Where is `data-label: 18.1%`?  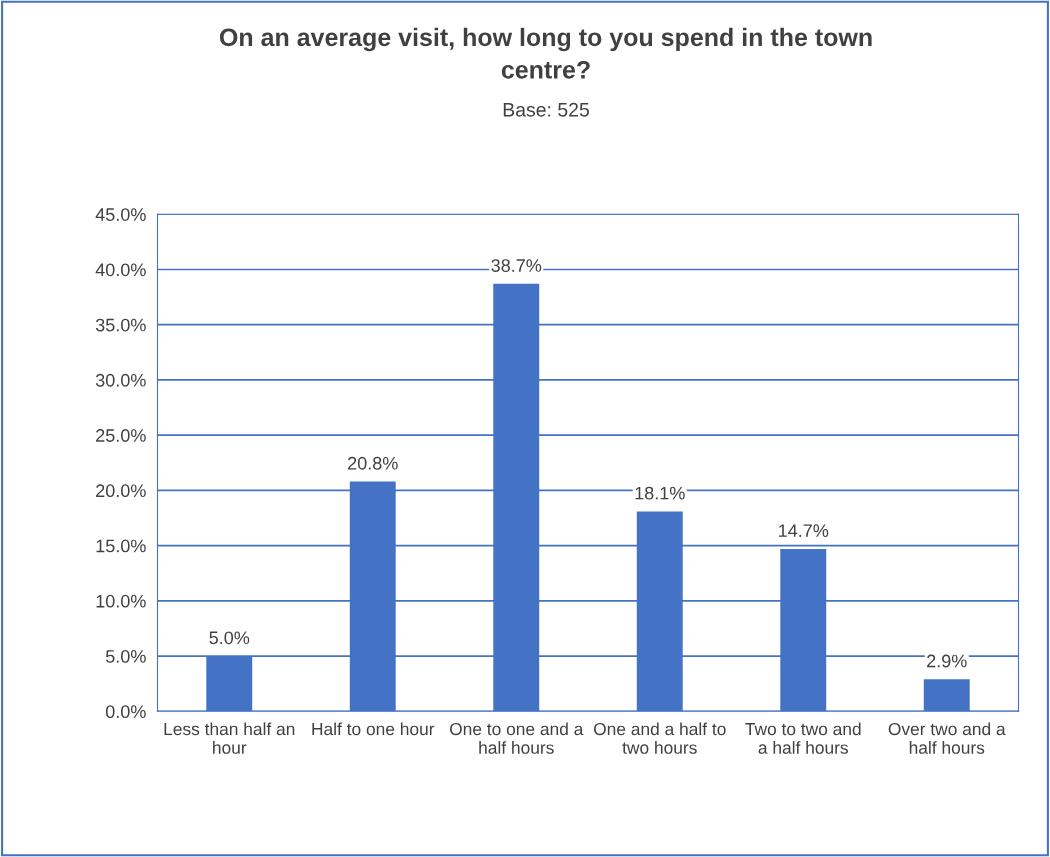
data-label: 18.1% is located at coordinates (660, 493).